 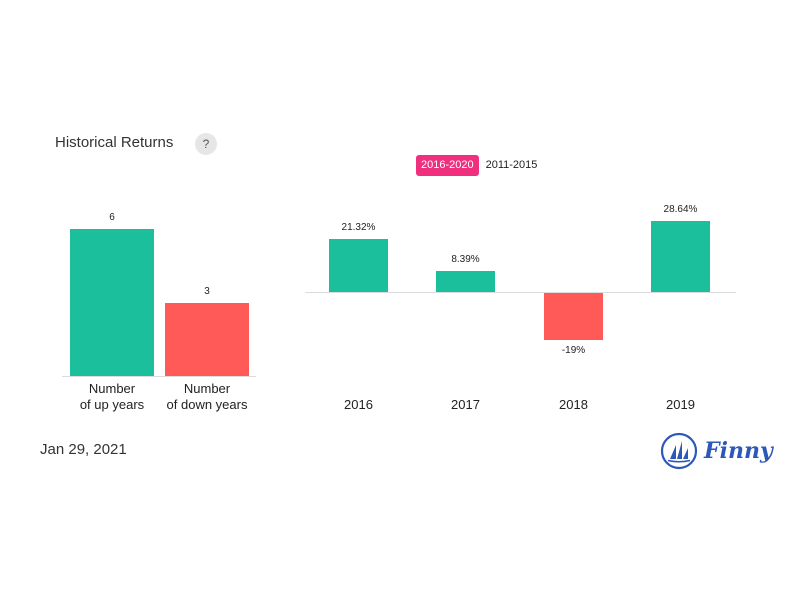 I want to click on category-label: Number of up years, so click(x=112, y=396).